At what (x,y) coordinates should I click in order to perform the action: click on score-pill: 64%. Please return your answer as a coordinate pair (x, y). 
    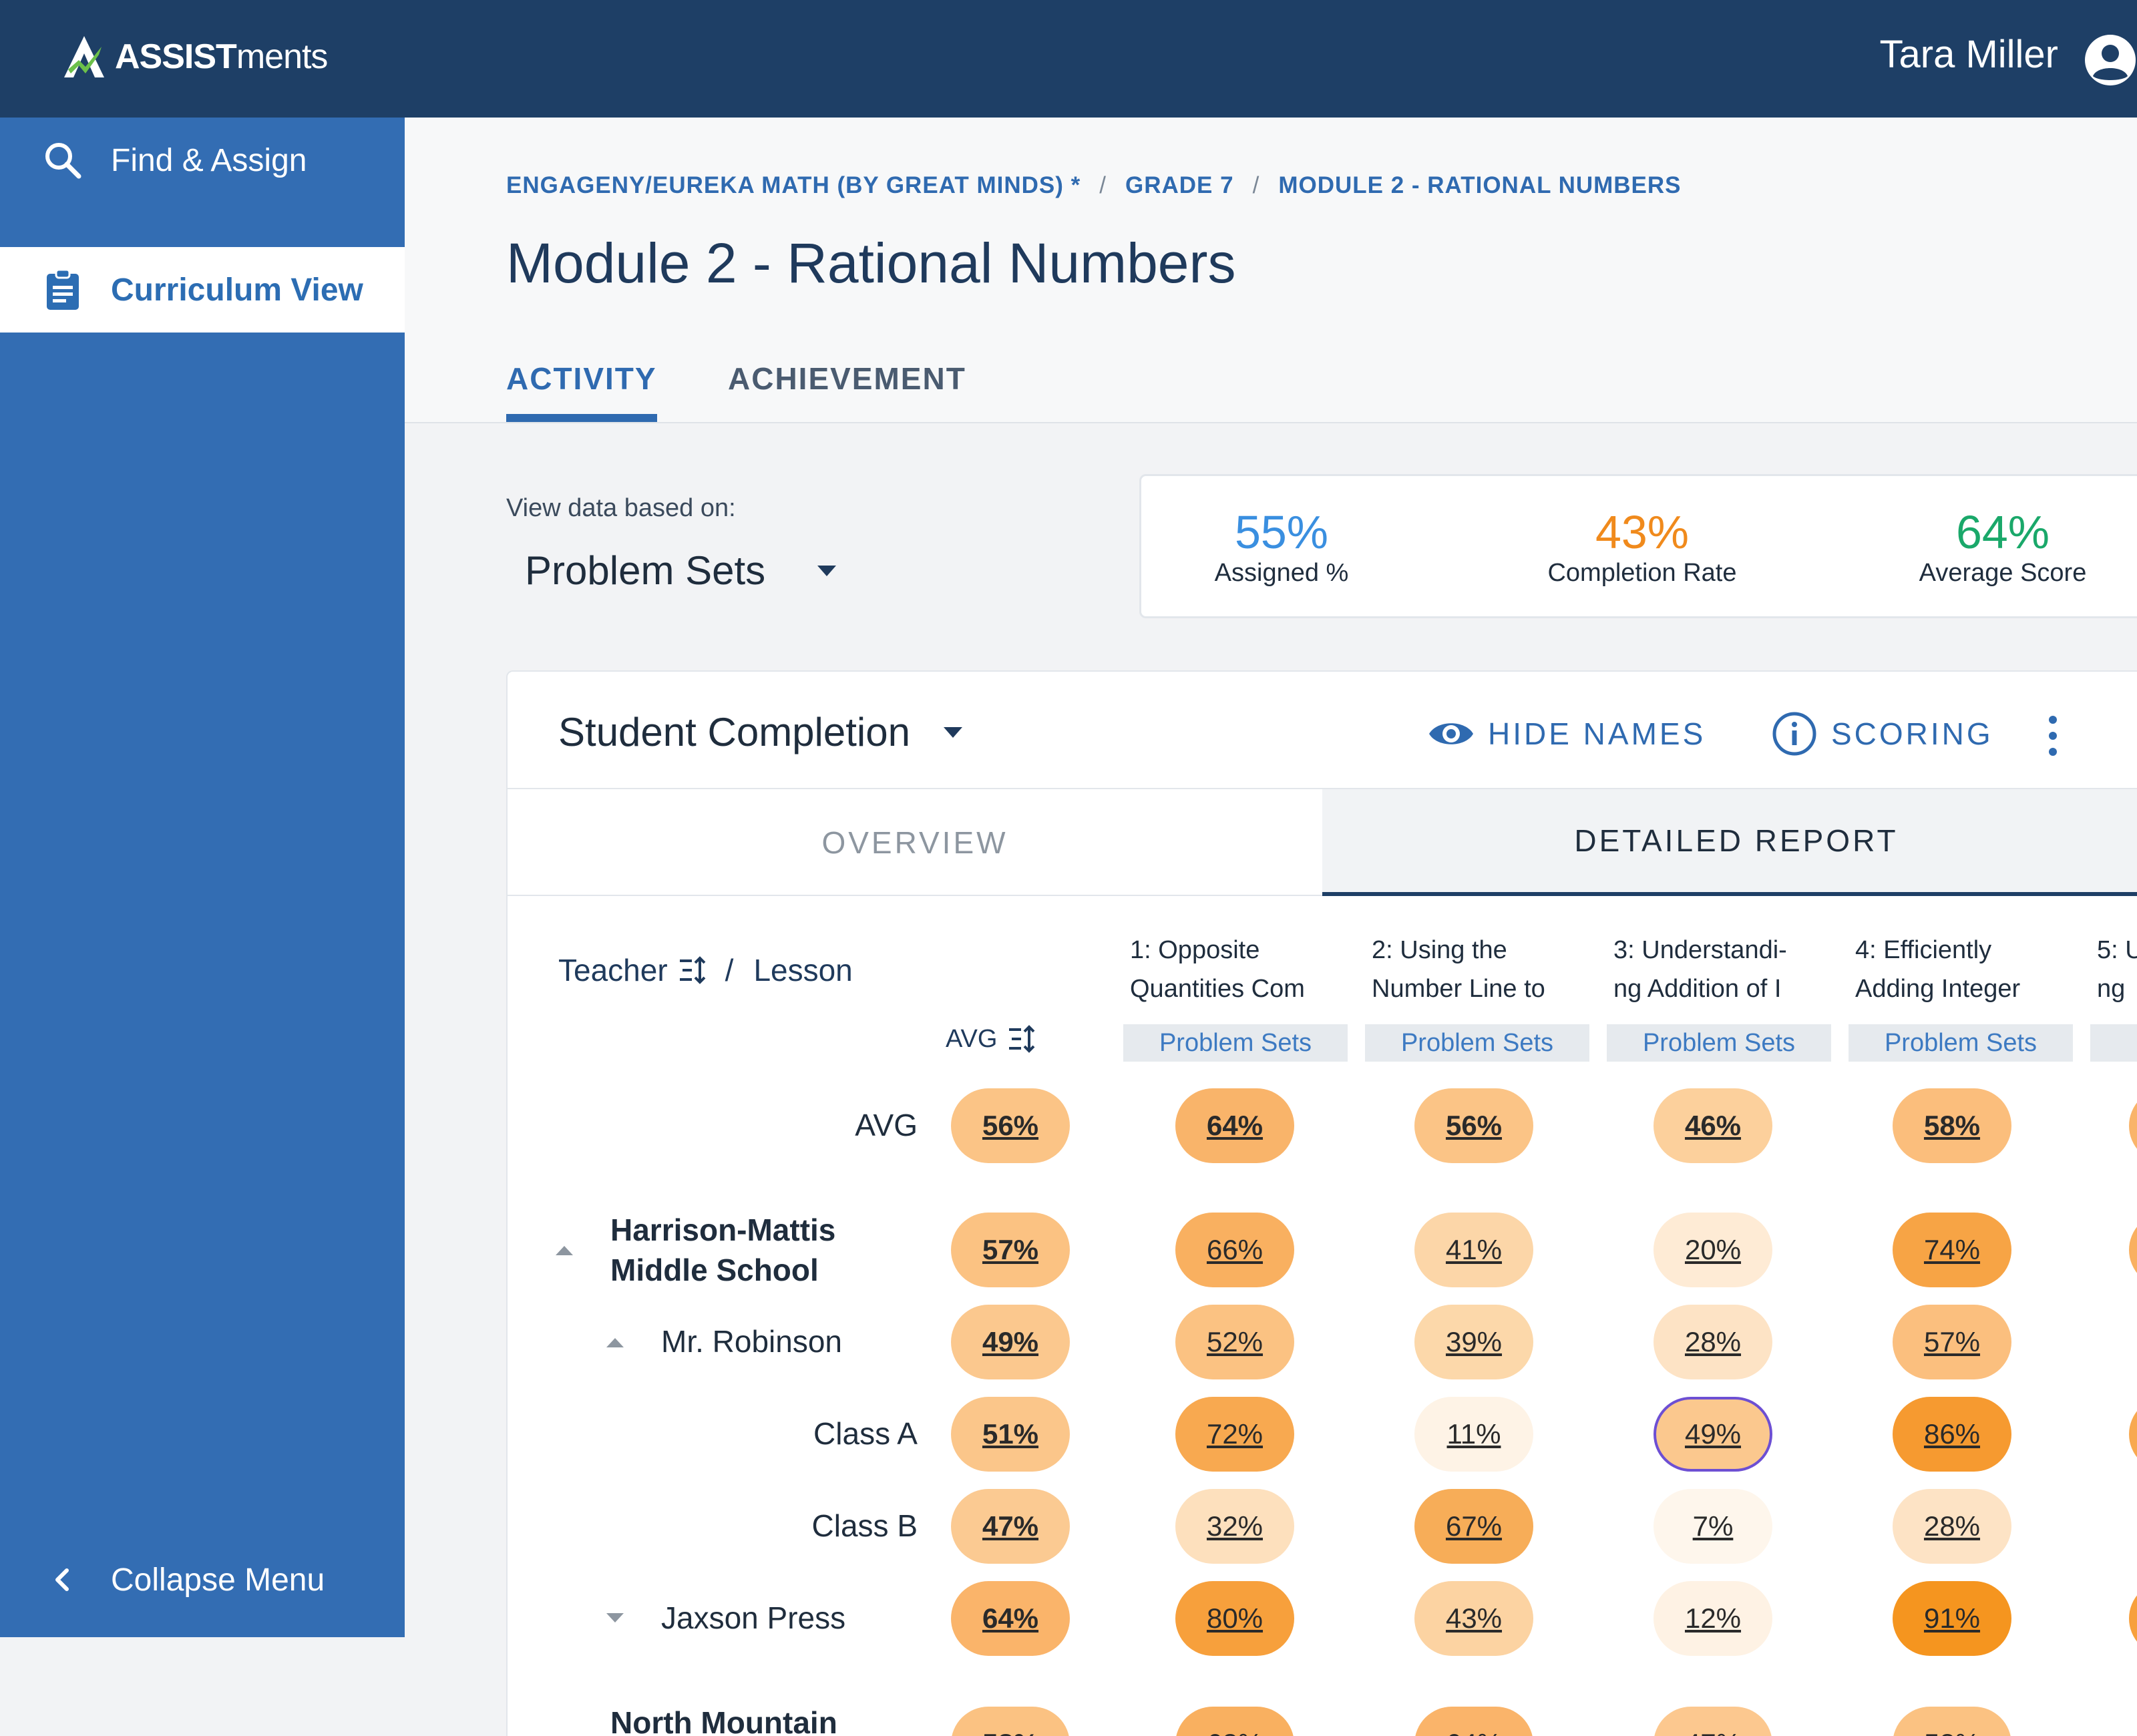
    Looking at the image, I should click on (1473, 1722).